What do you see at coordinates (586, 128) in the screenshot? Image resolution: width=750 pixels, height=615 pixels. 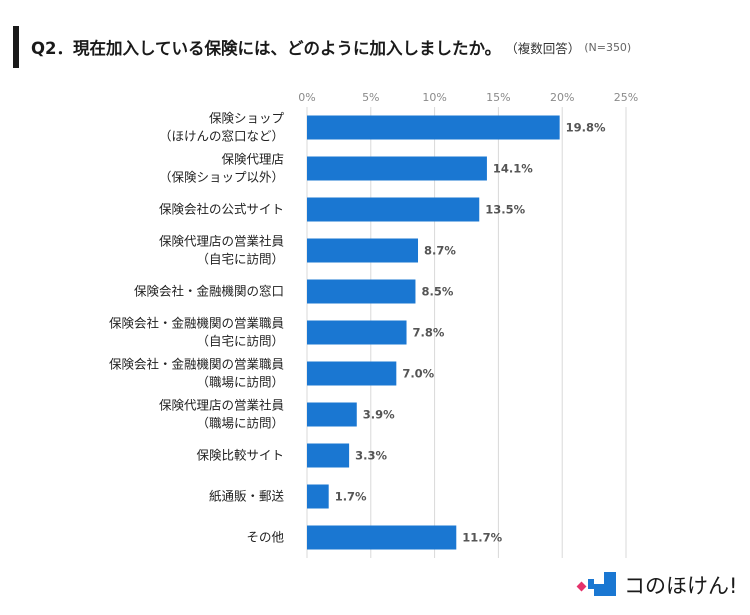 I see `value-label: 19.8%` at bounding box center [586, 128].